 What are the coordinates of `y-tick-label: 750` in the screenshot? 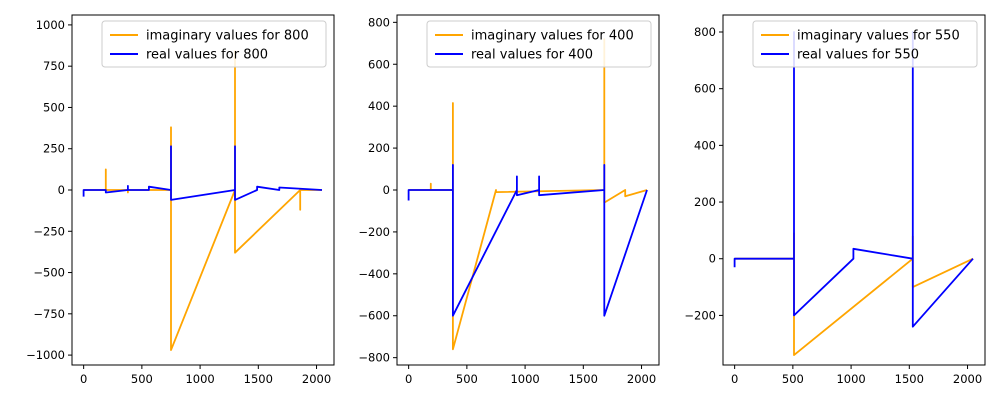 It's located at (54, 66).